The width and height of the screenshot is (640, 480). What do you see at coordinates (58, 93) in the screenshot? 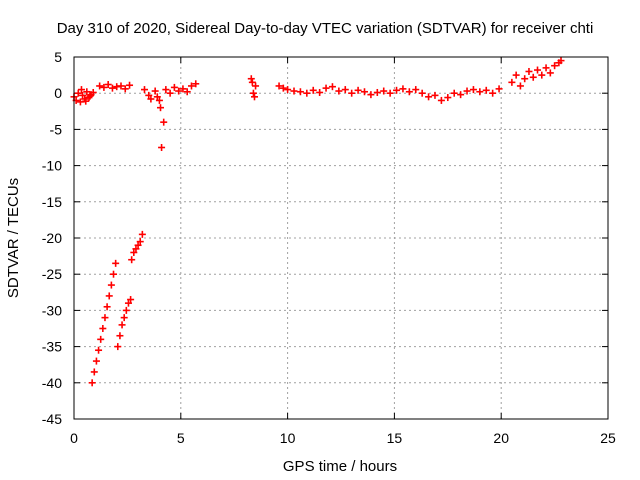
I see `y-tick-label: 0` at bounding box center [58, 93].